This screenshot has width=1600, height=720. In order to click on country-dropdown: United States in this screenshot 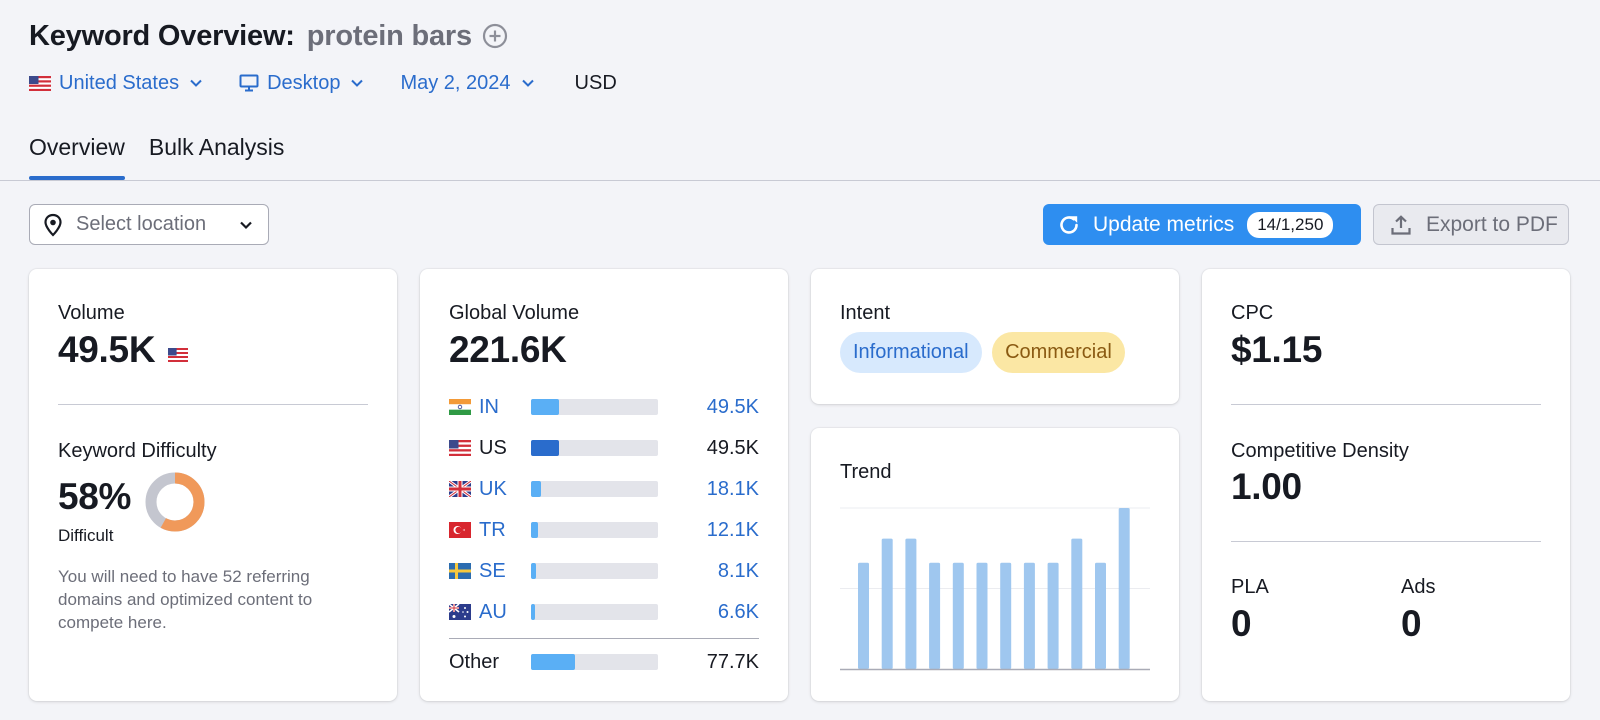, I will do `click(116, 83)`.